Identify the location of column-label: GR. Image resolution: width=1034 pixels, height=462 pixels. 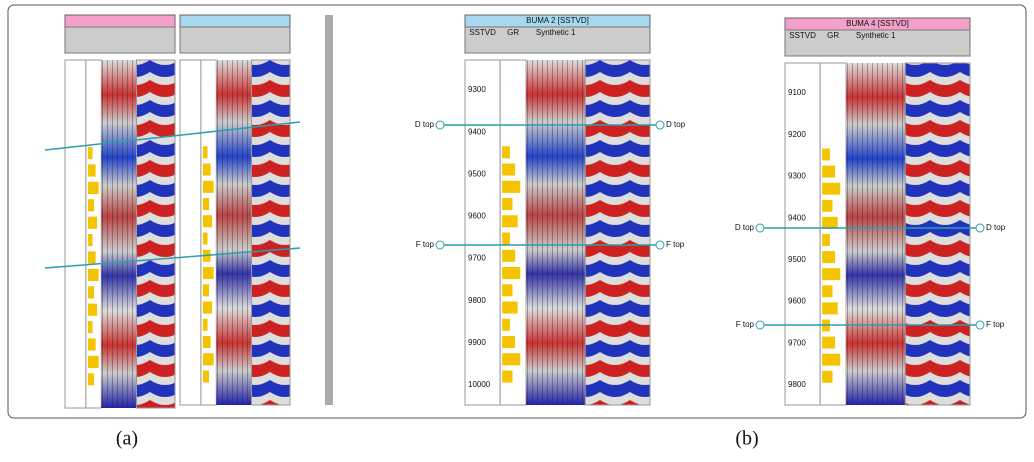
(833, 35).